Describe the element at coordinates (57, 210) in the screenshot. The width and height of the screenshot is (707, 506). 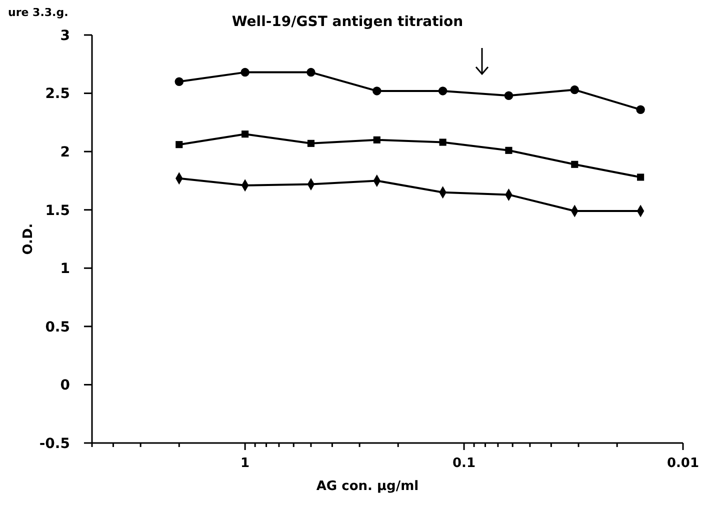
I see `y-tick-label: 1.5` at that location.